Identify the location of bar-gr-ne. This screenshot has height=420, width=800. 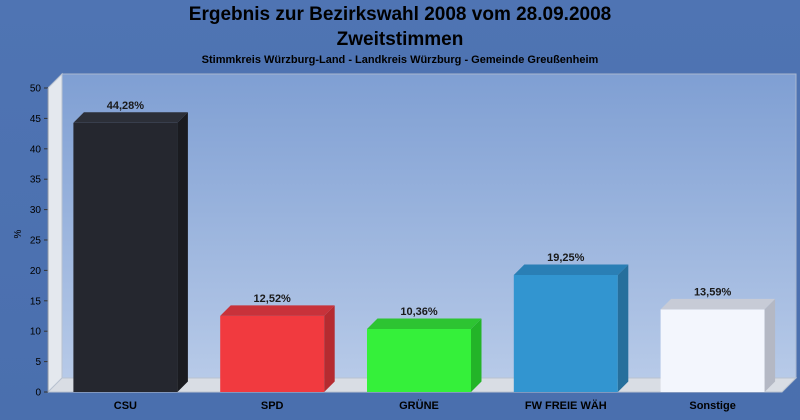
(424, 355).